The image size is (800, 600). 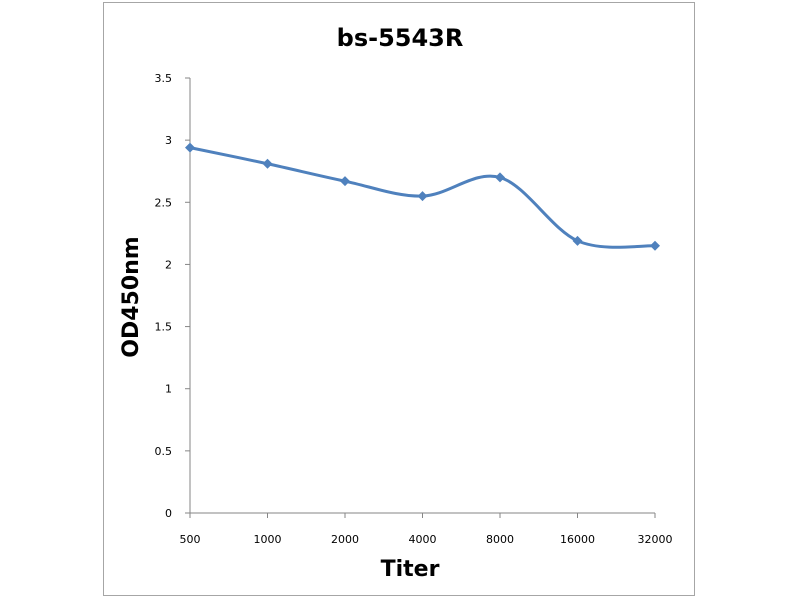 What do you see at coordinates (131, 296) in the screenshot?
I see `y-axis-title: OD450nm` at bounding box center [131, 296].